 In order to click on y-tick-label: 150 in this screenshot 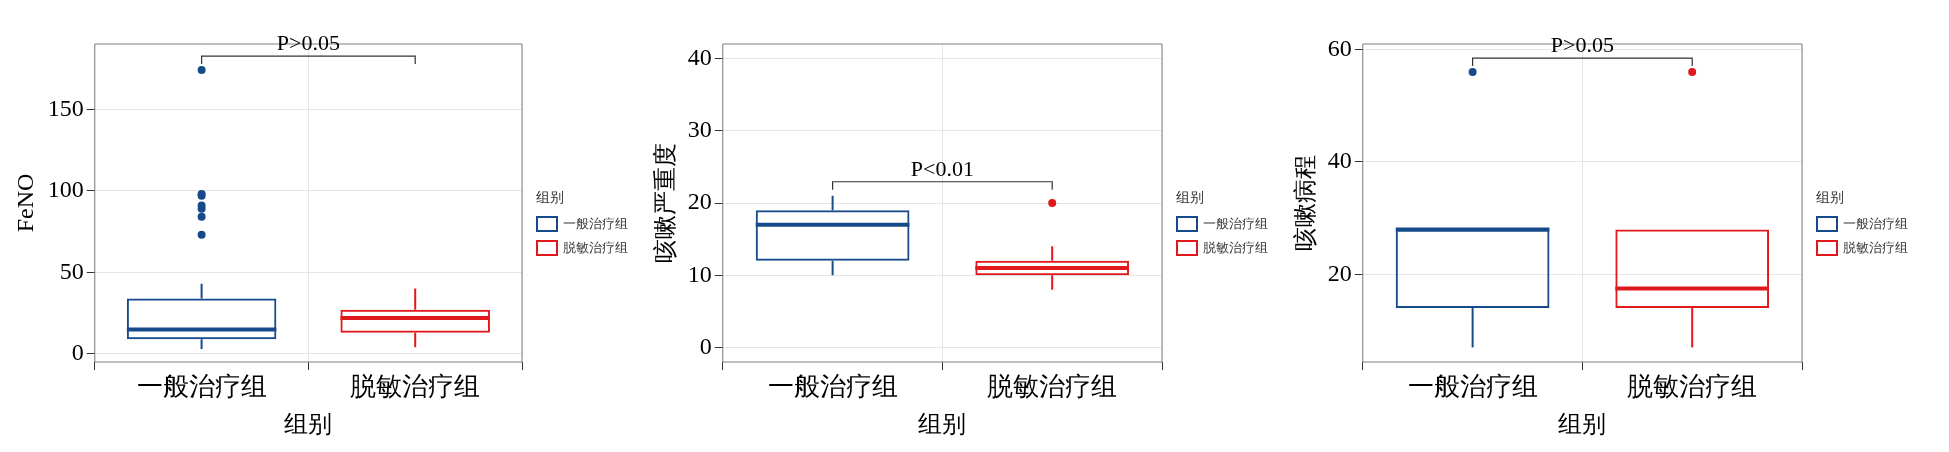, I will do `click(65, 107)`.